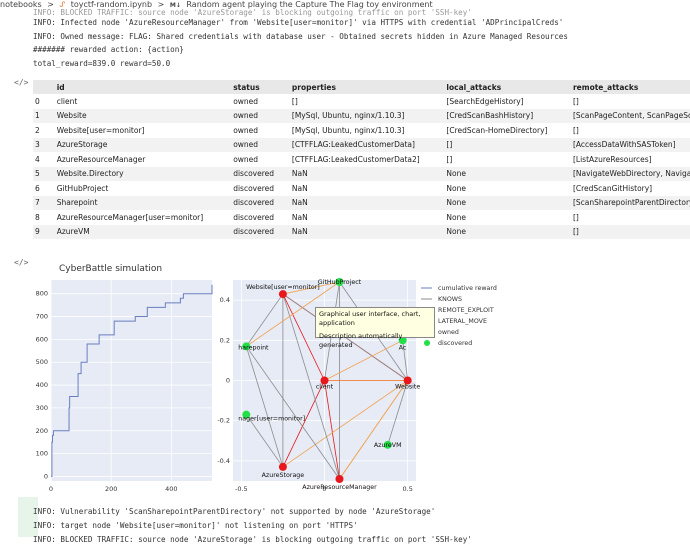  Describe the element at coordinates (44, 231) in the screenshot. I see `table-cell: 9` at that location.